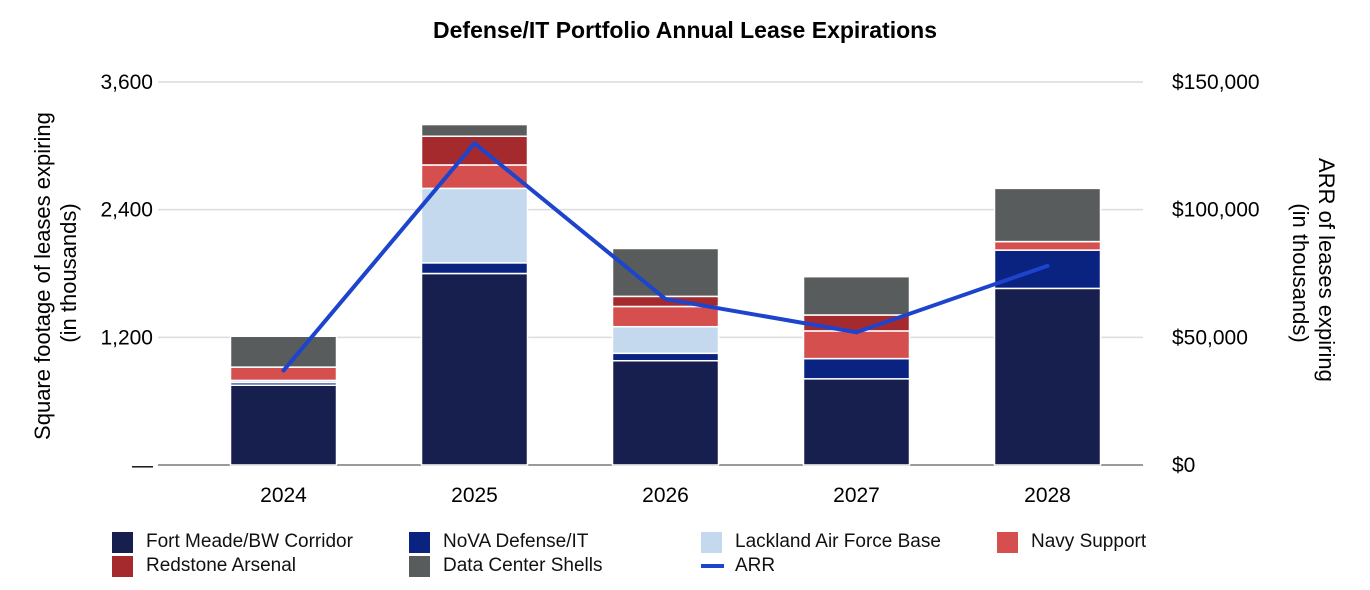  I want to click on legend-swatch-lackland, so click(711, 542).